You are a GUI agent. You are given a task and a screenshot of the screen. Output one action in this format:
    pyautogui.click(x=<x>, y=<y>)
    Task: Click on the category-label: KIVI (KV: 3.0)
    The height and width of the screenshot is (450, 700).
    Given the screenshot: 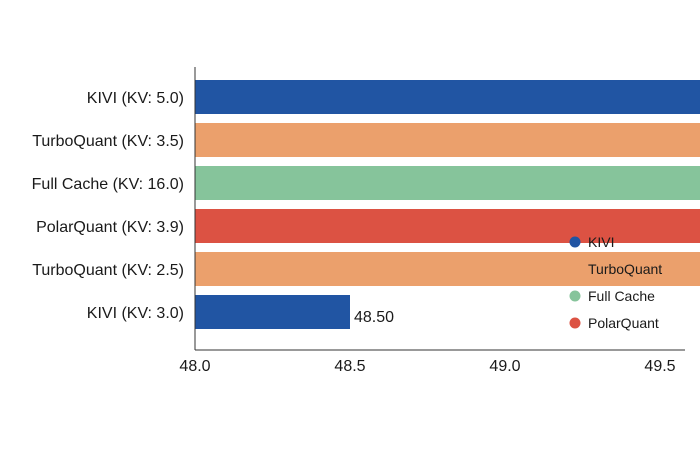 What is the action you would take?
    pyautogui.click(x=135, y=313)
    